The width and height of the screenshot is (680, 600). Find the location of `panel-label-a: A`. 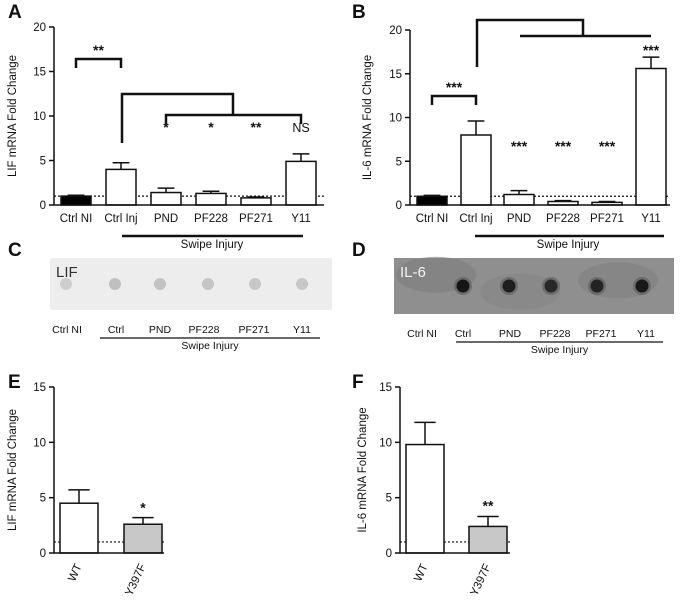

panel-label-a: A is located at coordinates (15, 12).